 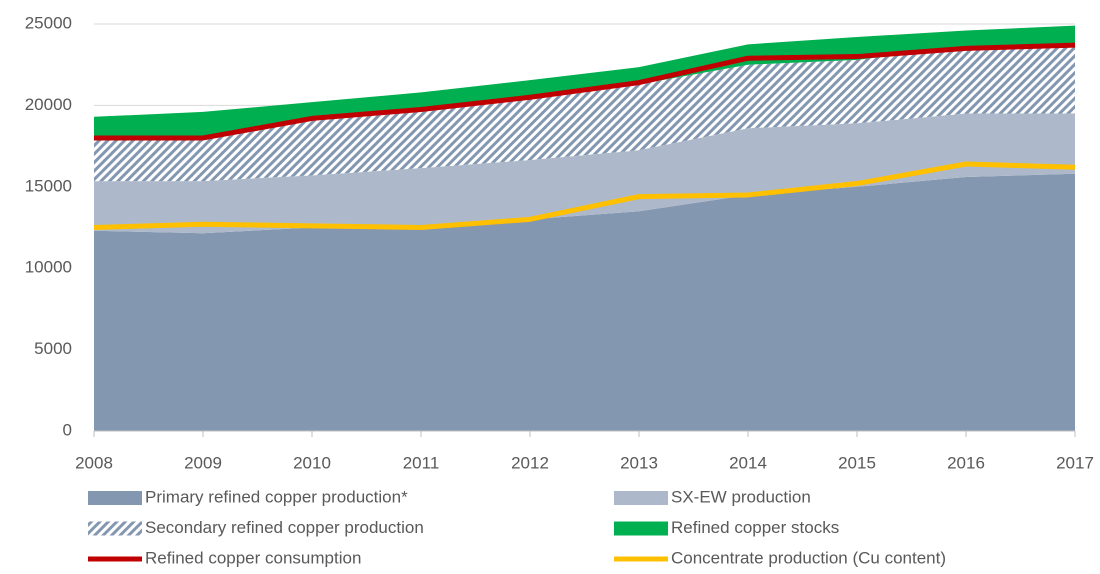 What do you see at coordinates (53, 348) in the screenshot?
I see `y-tick-label: 5000` at bounding box center [53, 348].